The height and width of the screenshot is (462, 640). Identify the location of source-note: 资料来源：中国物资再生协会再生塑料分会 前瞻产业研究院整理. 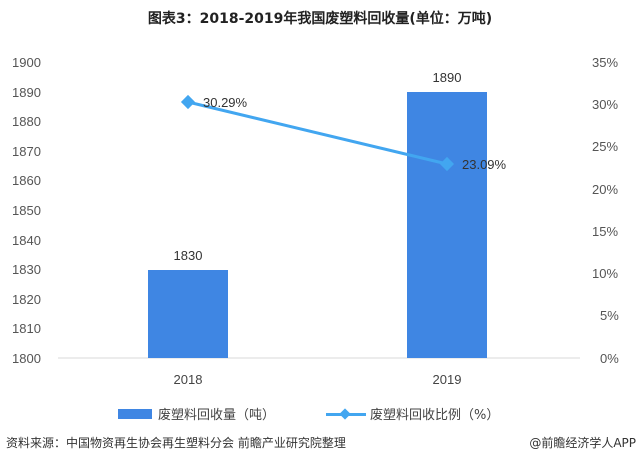
(176, 443).